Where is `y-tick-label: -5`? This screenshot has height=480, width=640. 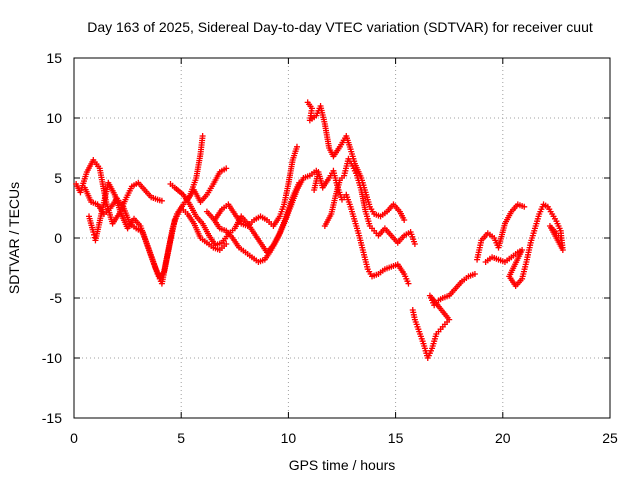
y-tick-label: -5 is located at coordinates (56, 298).